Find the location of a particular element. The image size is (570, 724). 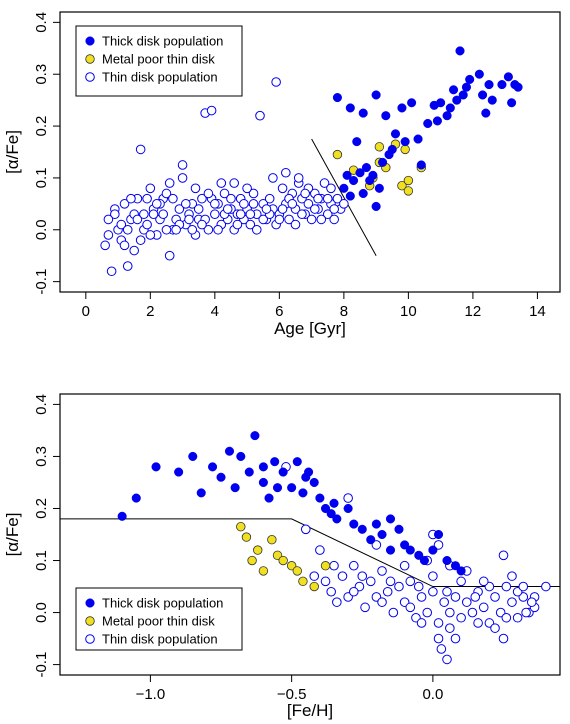

y-tick-label: -0.1 is located at coordinates (41, 282).